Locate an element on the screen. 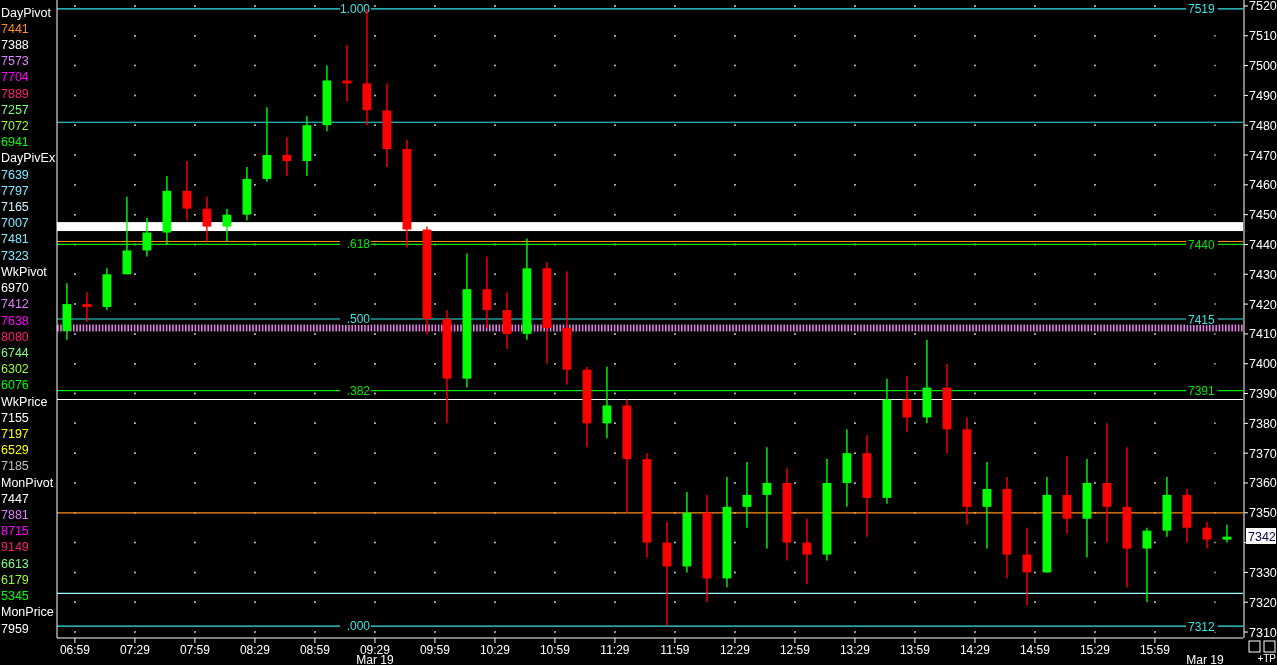 The image size is (1277, 665). text: 9149 is located at coordinates (15, 547).